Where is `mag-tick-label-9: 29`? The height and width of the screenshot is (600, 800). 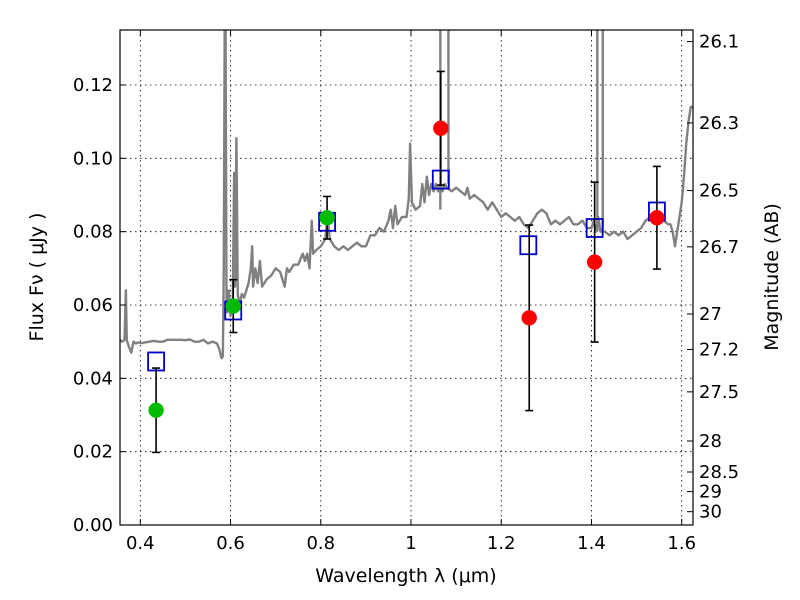
mag-tick-label-9: 29 is located at coordinates (710, 492).